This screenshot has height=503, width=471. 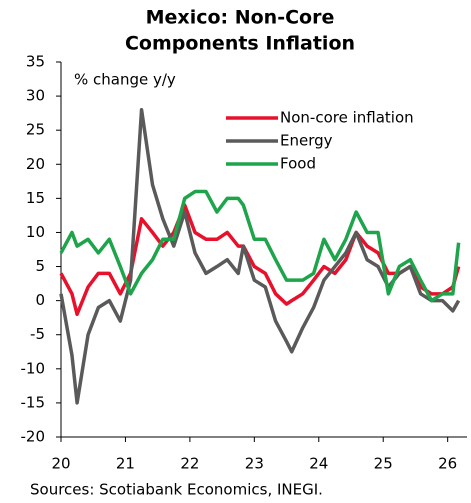 I want to click on x-tick-label: 24, so click(x=318, y=464).